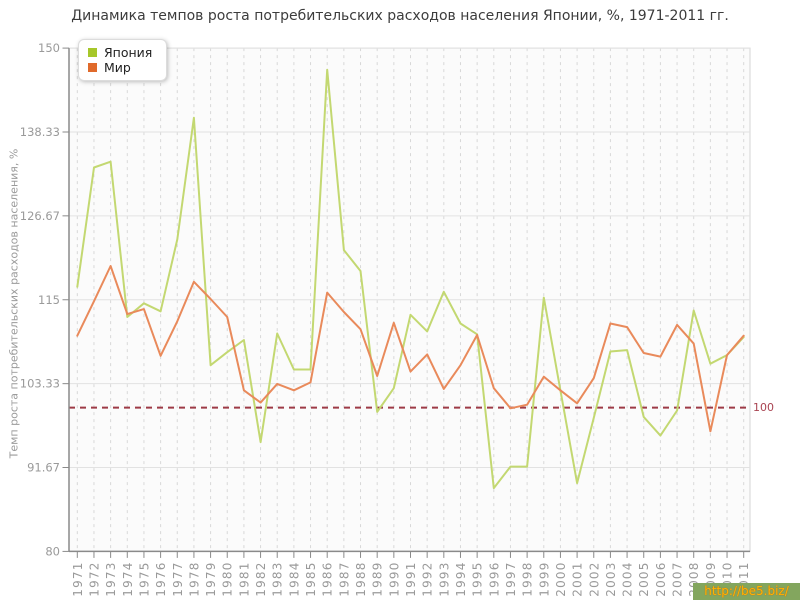  What do you see at coordinates (544, 578) in the screenshot?
I see `x-tick-label: 1999` at bounding box center [544, 578].